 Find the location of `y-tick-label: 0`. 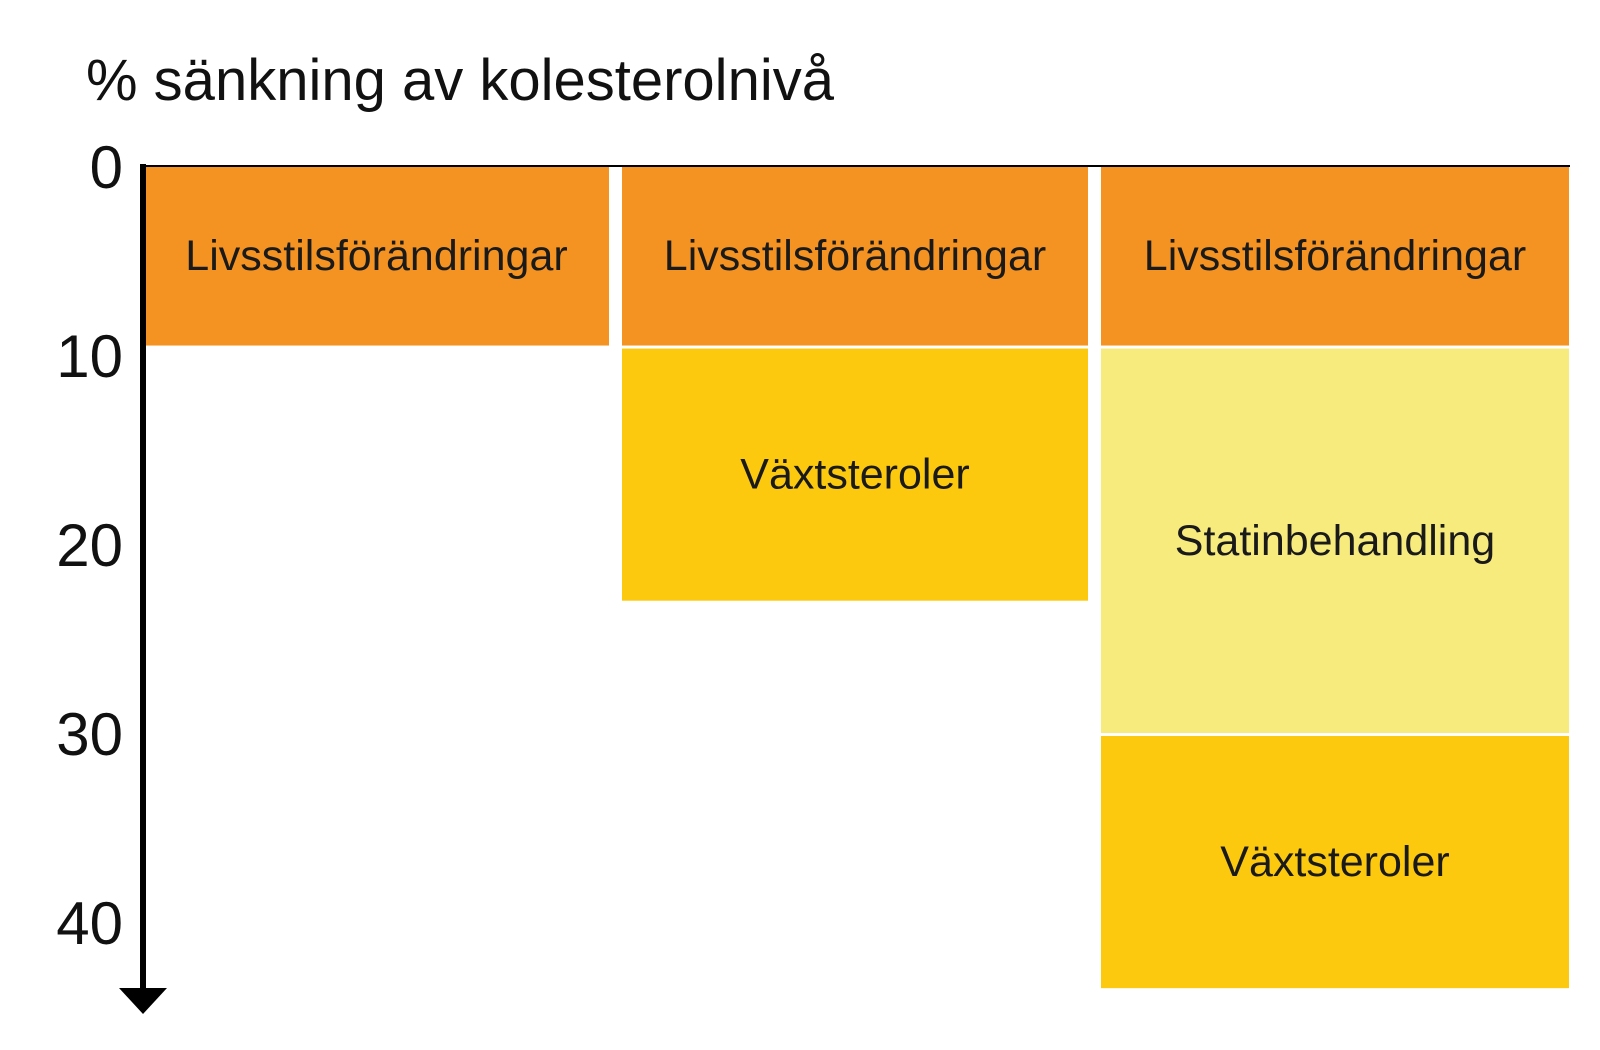

y-tick-label: 0 is located at coordinates (106, 167).